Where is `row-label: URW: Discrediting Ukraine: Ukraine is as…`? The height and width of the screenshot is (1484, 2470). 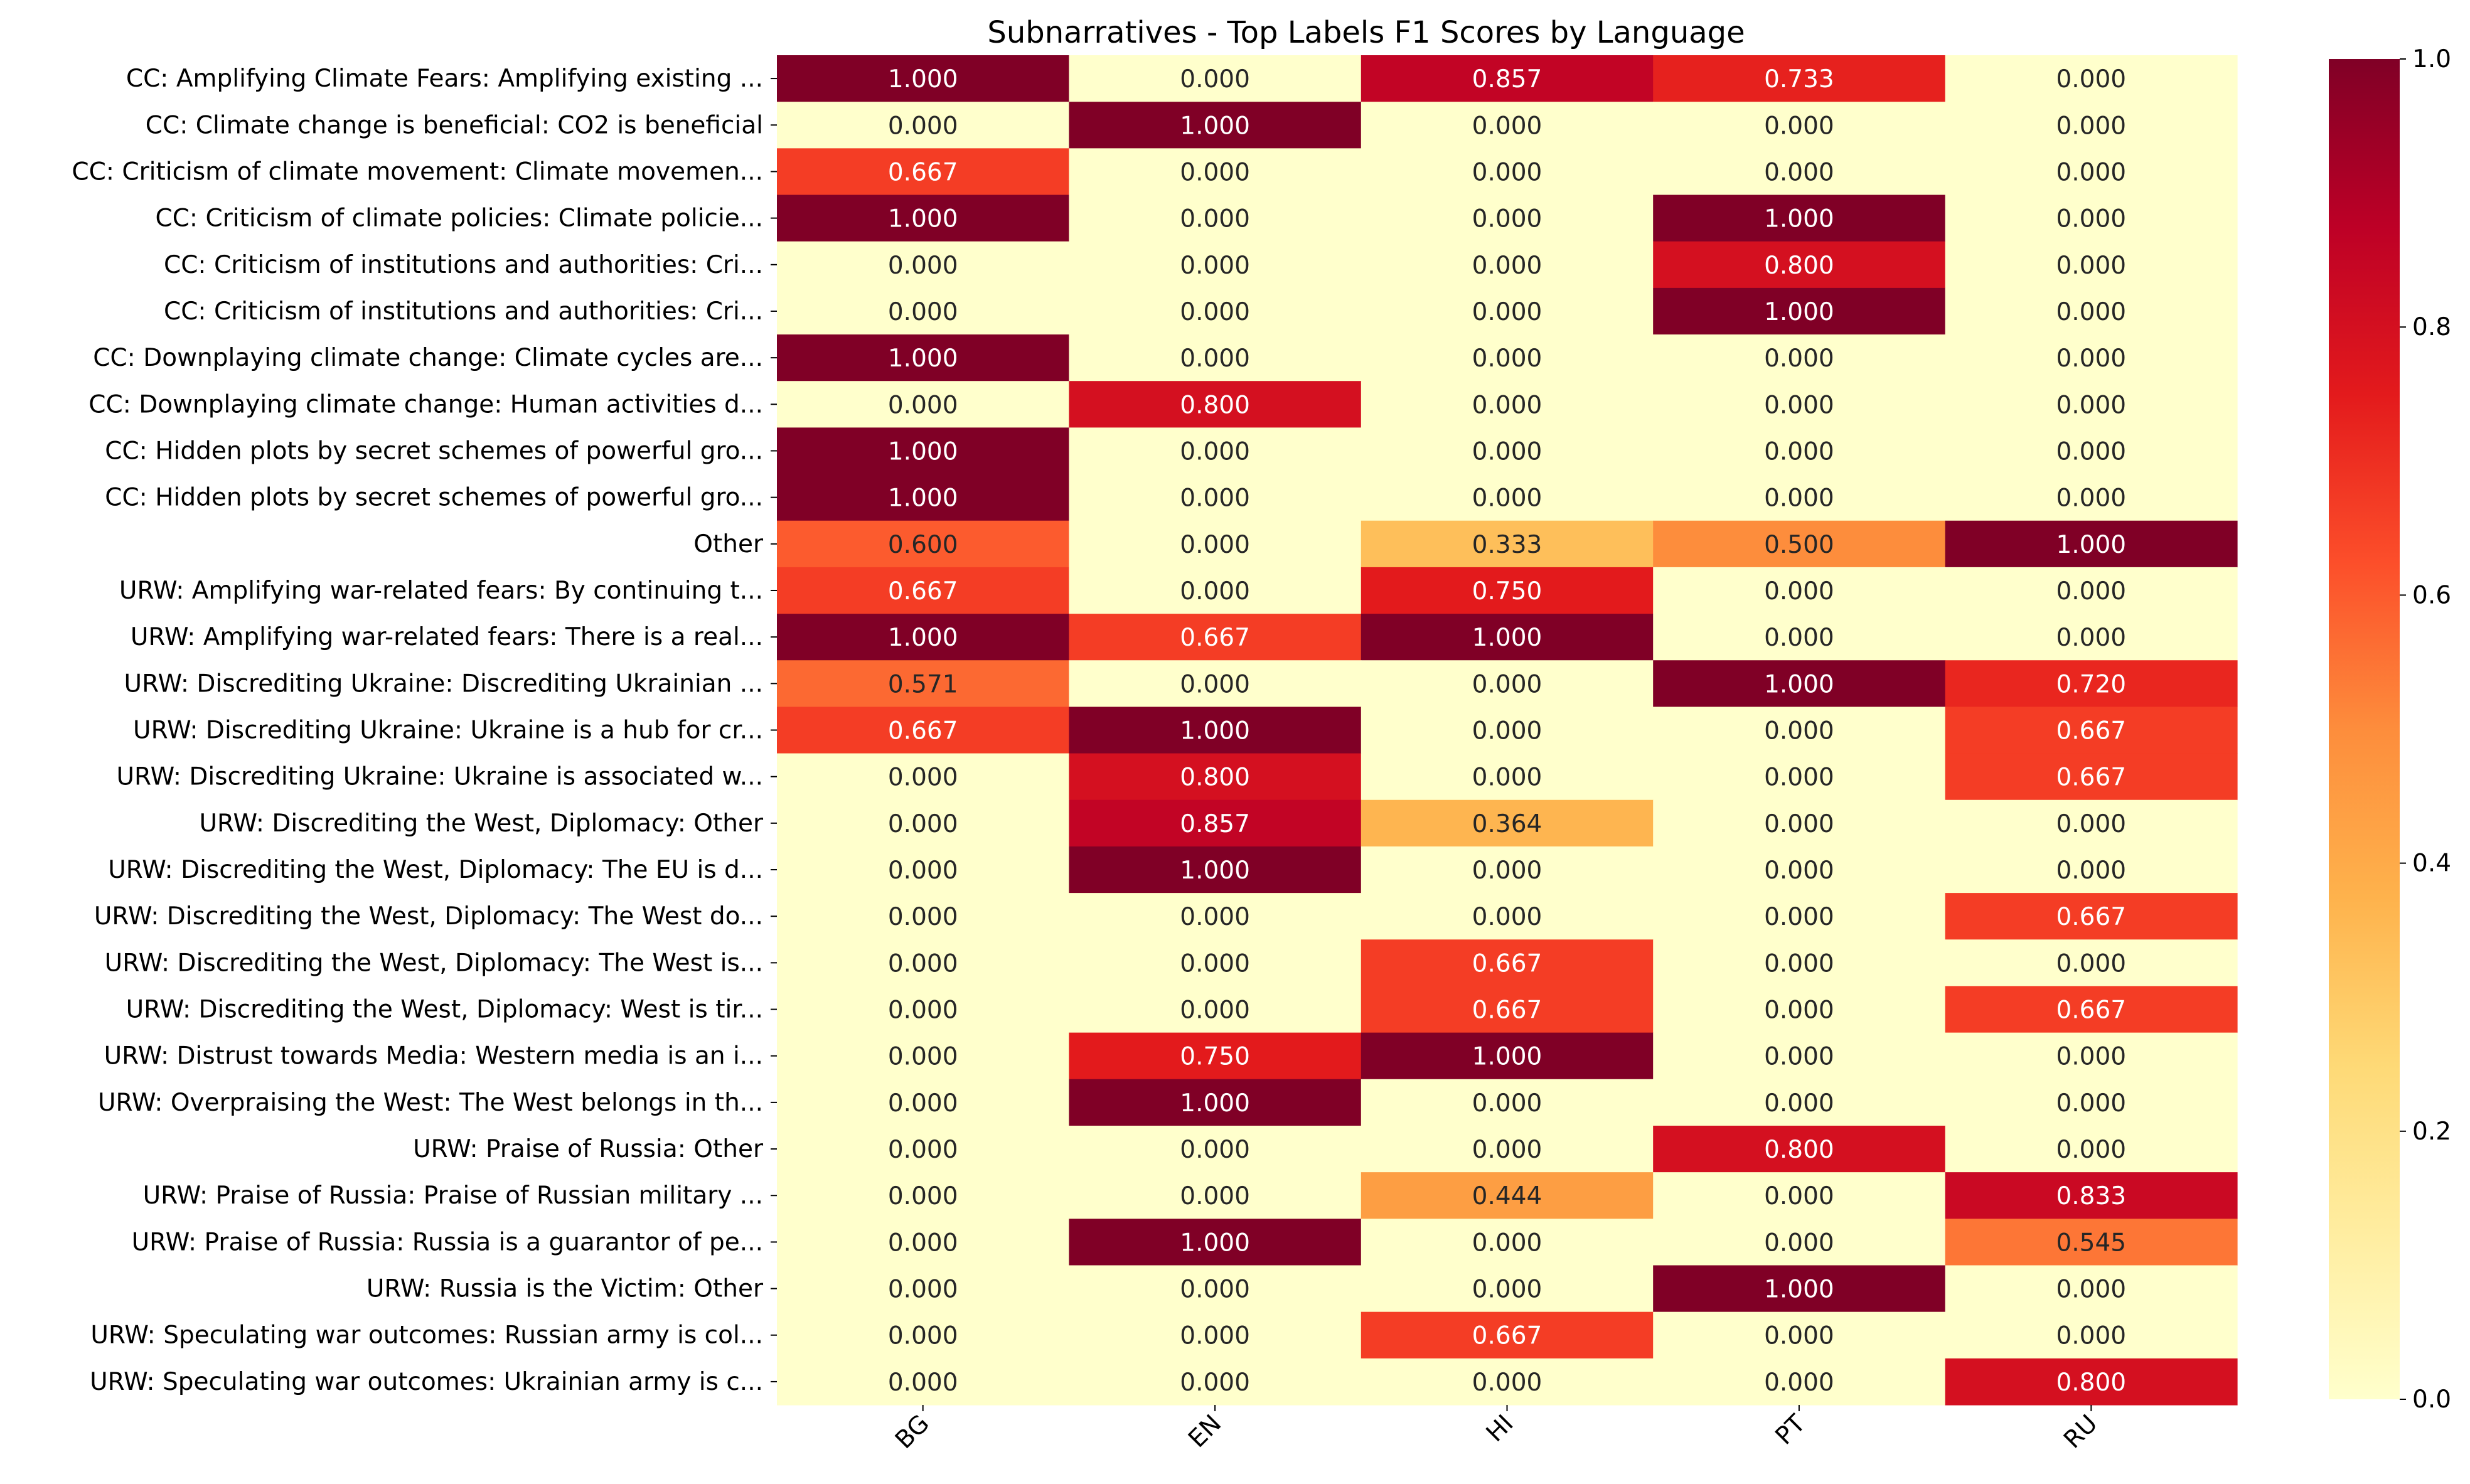
row-label: URW: Discrediting Ukraine: Ukraine is as… is located at coordinates (440, 777).